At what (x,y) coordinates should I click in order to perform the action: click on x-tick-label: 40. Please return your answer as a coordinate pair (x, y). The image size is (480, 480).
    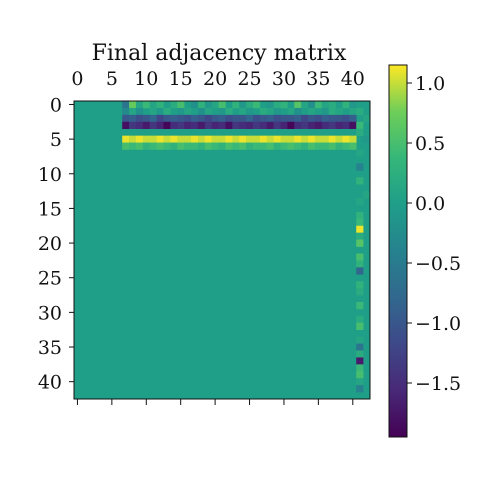
    Looking at the image, I should click on (353, 79).